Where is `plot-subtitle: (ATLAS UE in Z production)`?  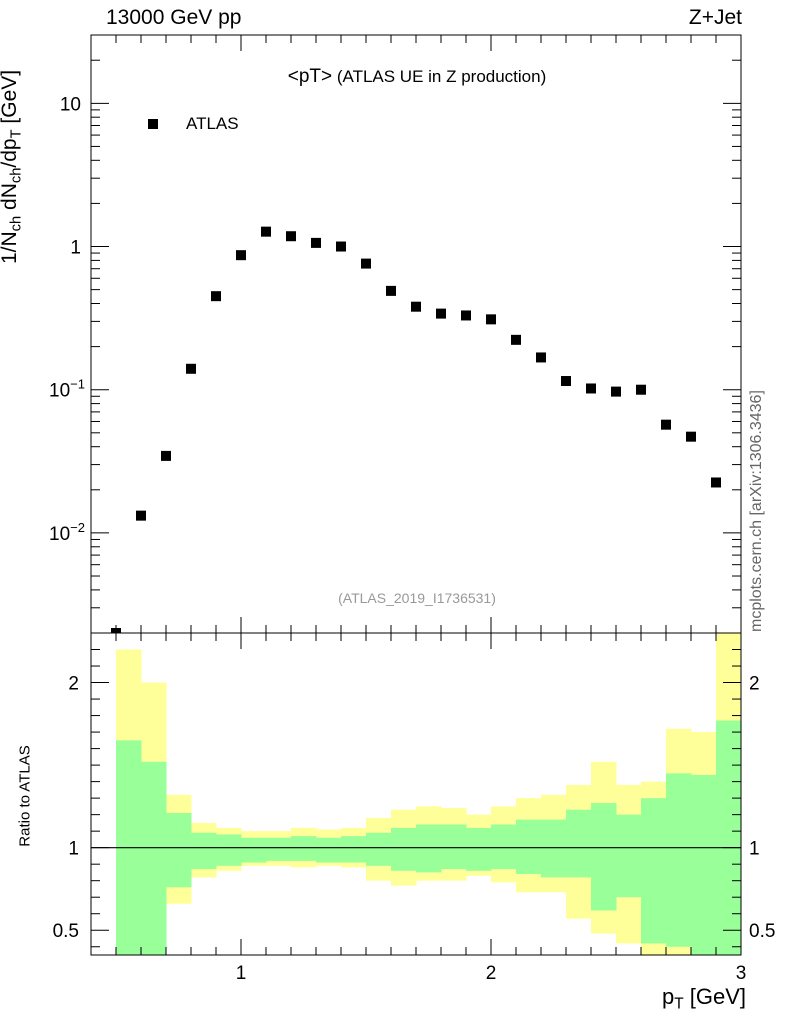
plot-subtitle: (ATLAS UE in Z production) is located at coordinates (441, 76).